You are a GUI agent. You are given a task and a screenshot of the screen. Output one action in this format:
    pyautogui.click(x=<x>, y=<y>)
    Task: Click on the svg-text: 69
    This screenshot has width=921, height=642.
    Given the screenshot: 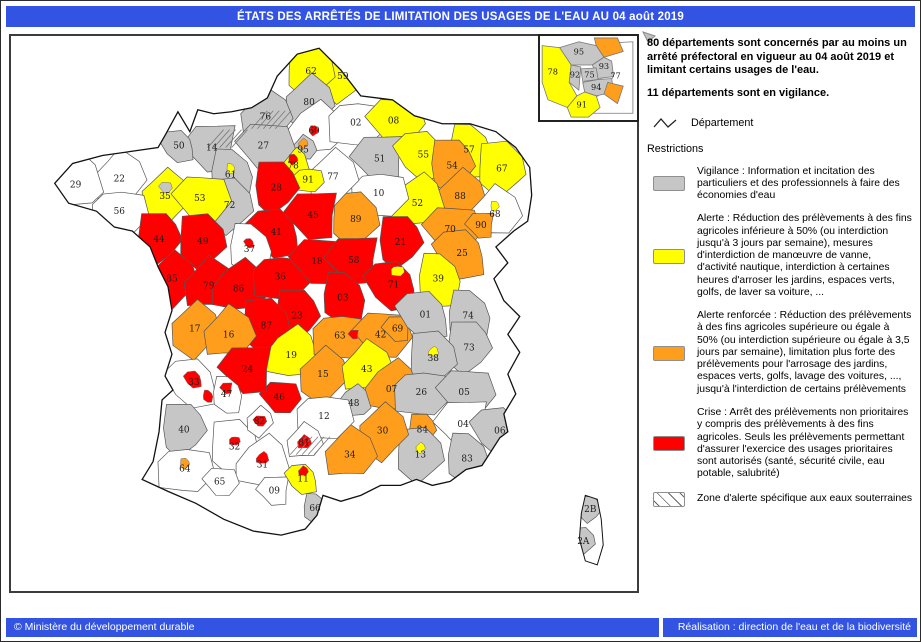 What is the action you would take?
    pyautogui.click(x=398, y=329)
    